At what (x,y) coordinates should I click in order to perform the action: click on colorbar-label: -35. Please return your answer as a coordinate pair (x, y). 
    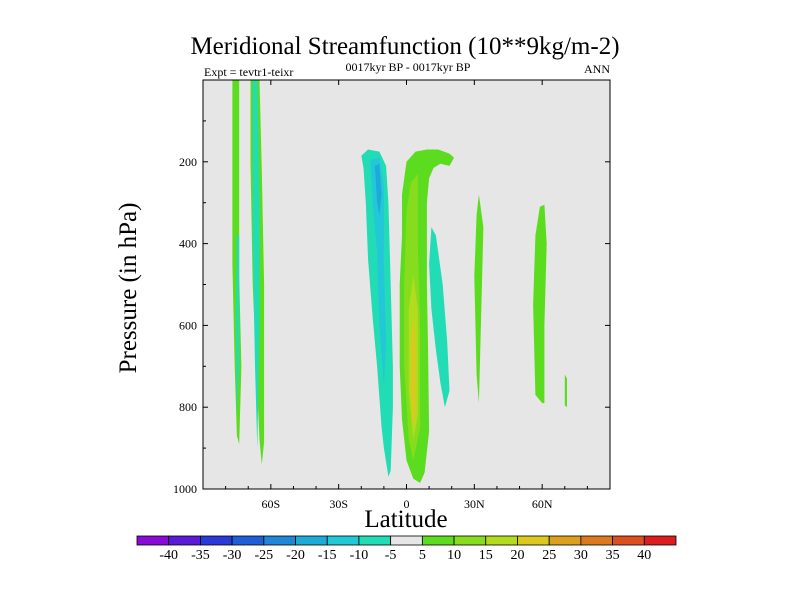
    Looking at the image, I should click on (200, 555).